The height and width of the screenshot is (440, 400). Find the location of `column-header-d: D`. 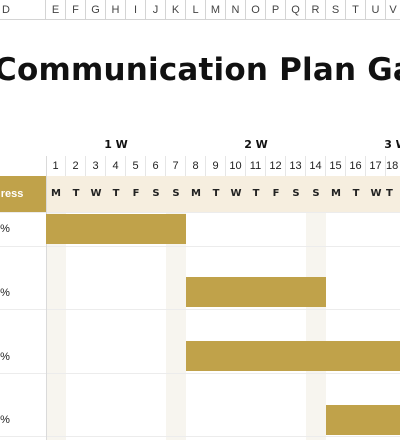

column-header-d: D is located at coordinates (23, 10).